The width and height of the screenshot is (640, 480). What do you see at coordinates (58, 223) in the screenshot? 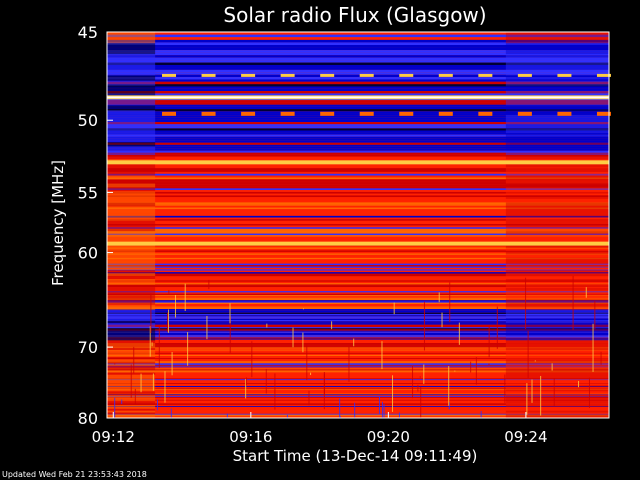
I see `y-axis-label: Frequency [MHz]` at bounding box center [58, 223].